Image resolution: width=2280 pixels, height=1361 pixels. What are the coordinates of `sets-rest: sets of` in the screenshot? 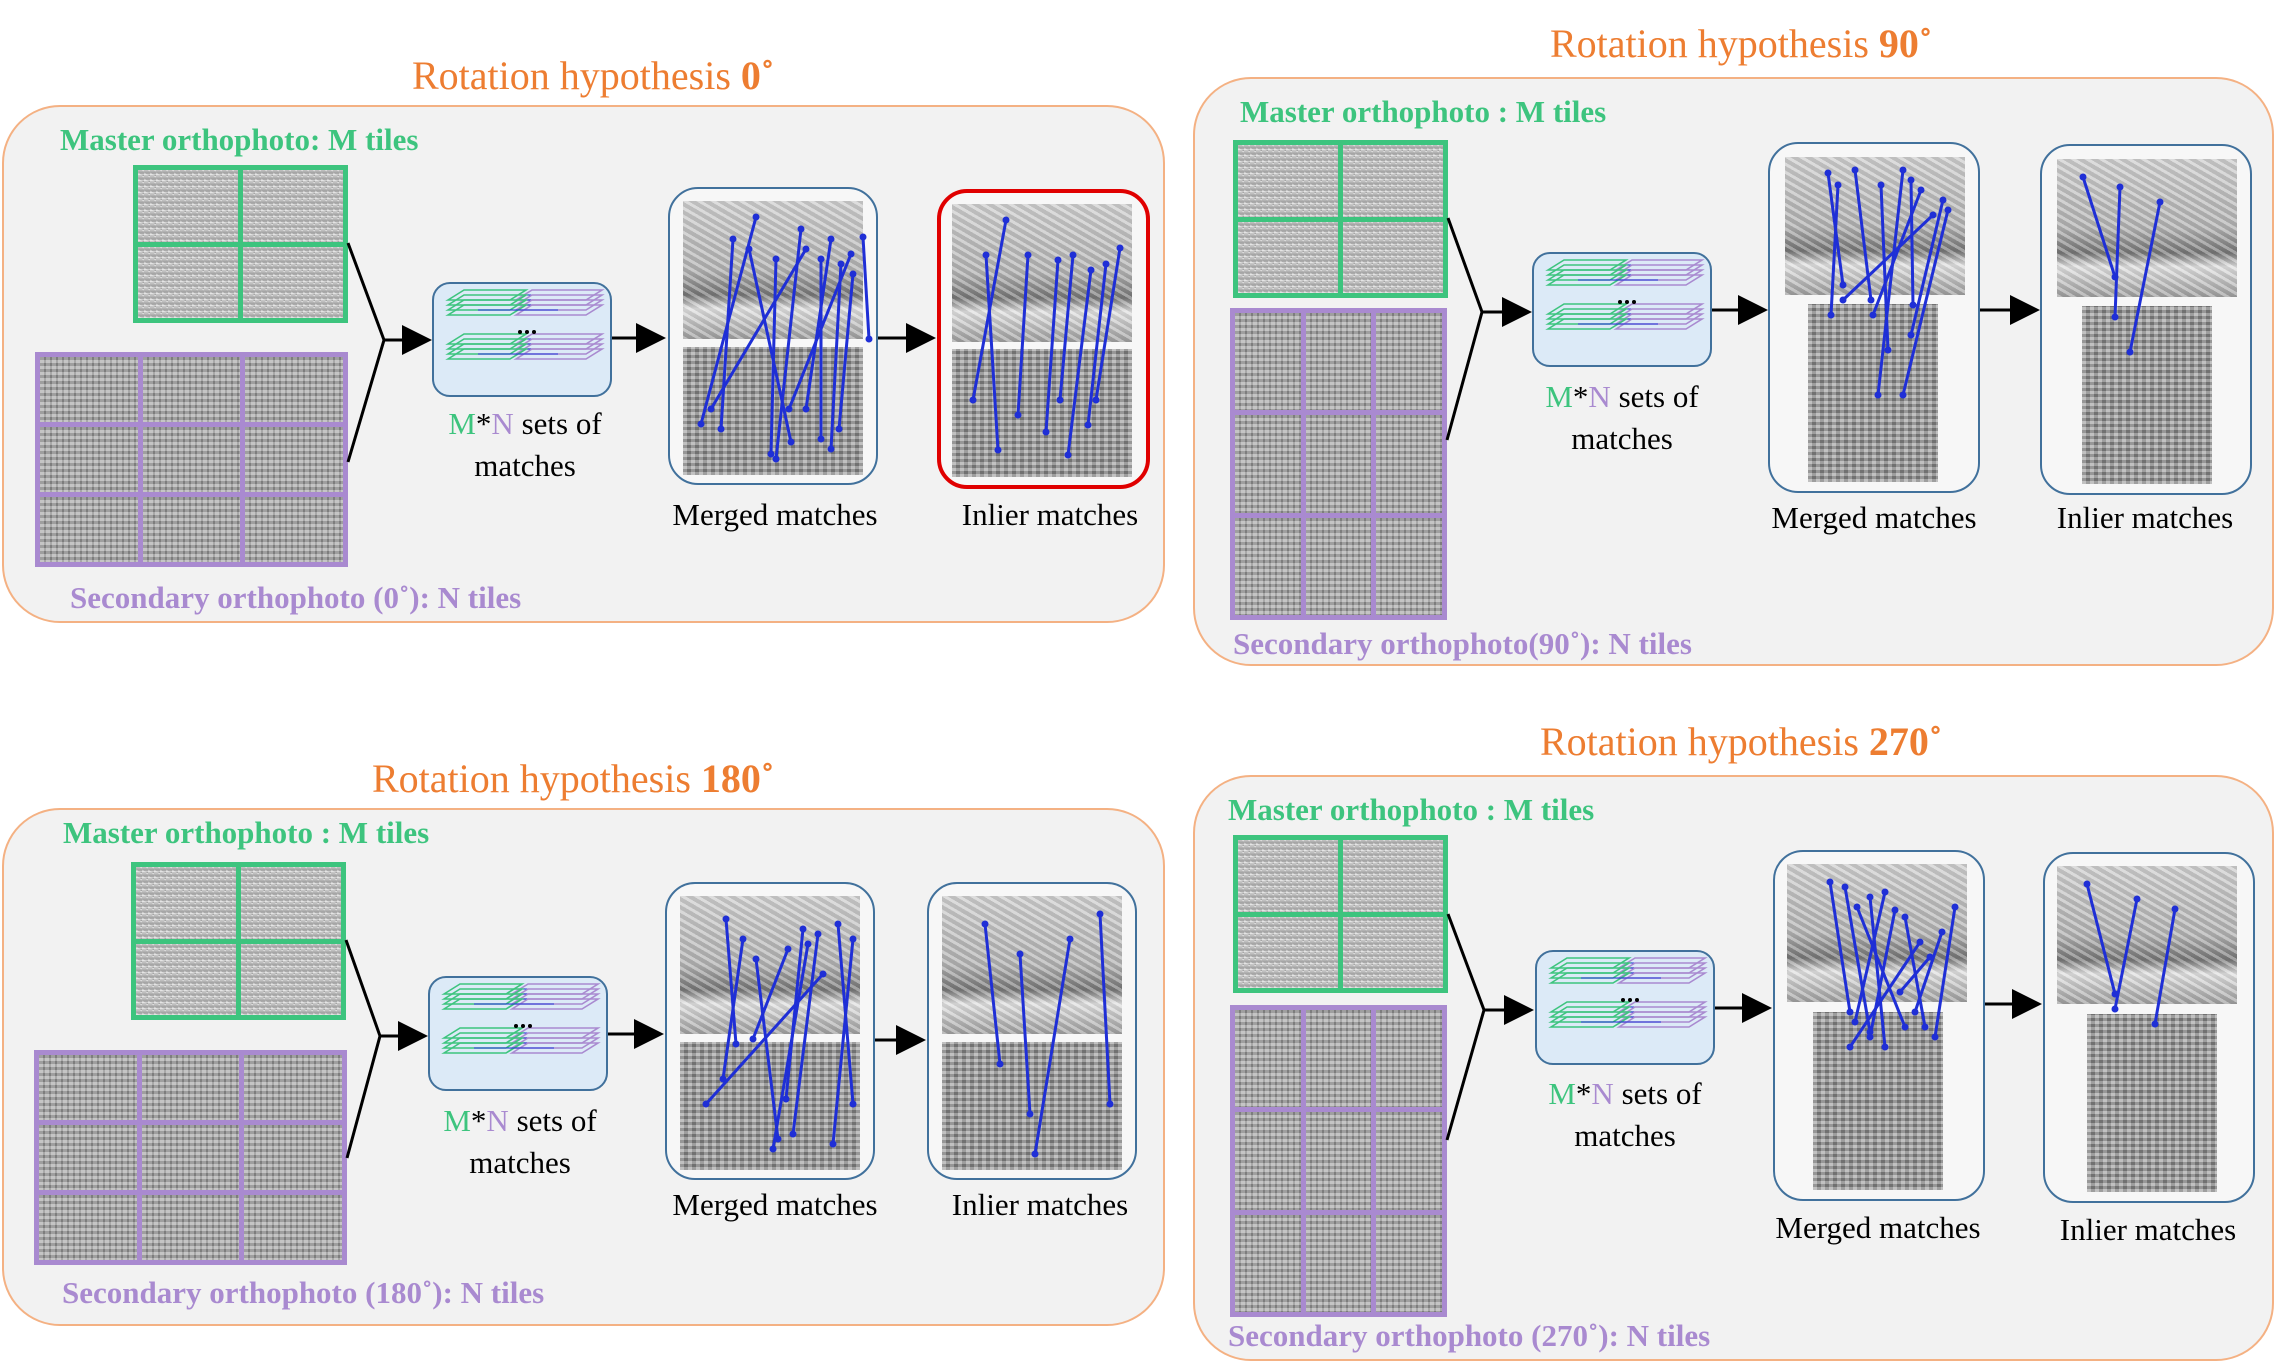 It's located at (552, 1120).